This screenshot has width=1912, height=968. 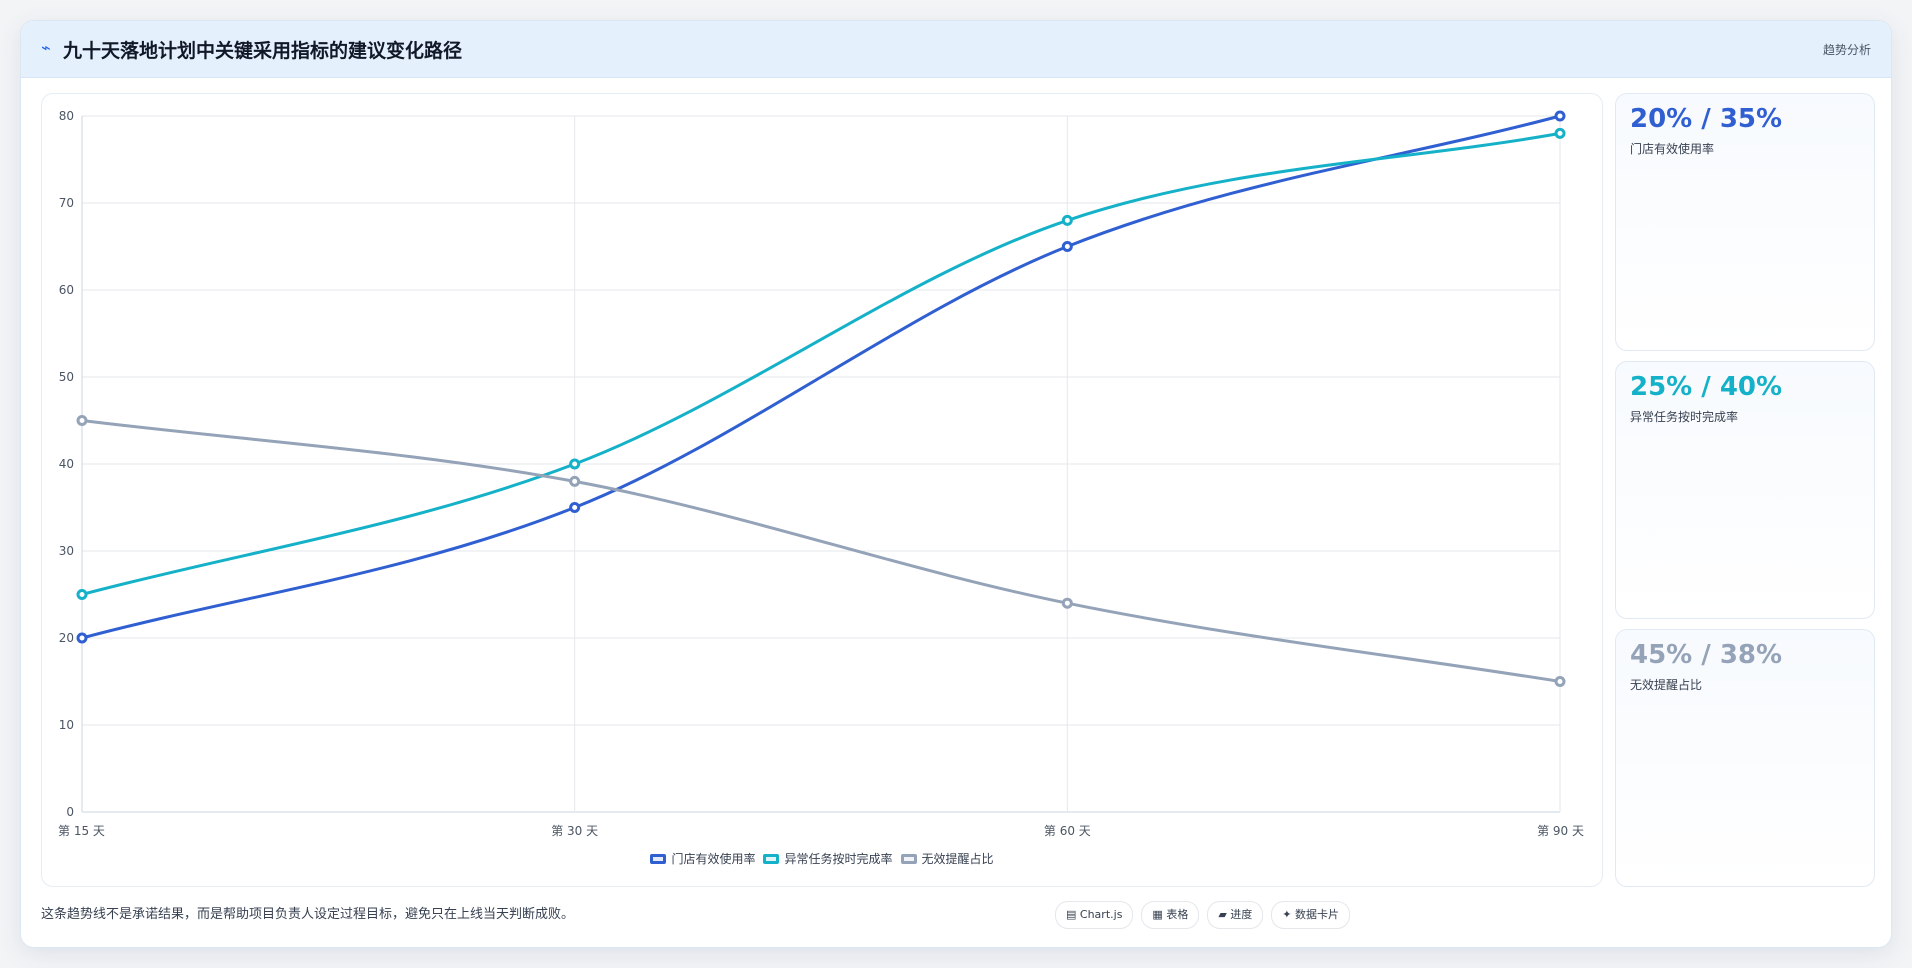 I want to click on chip-chartjs: ▤ Chart.js, so click(x=1094, y=915).